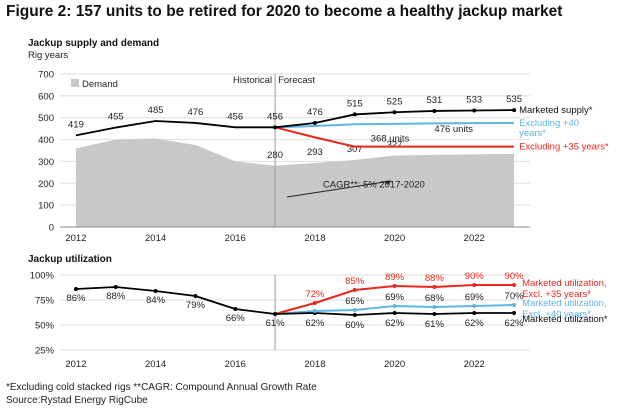  Describe the element at coordinates (314, 364) in the screenshot. I see `chart-2-xtick-label: 2018` at that location.